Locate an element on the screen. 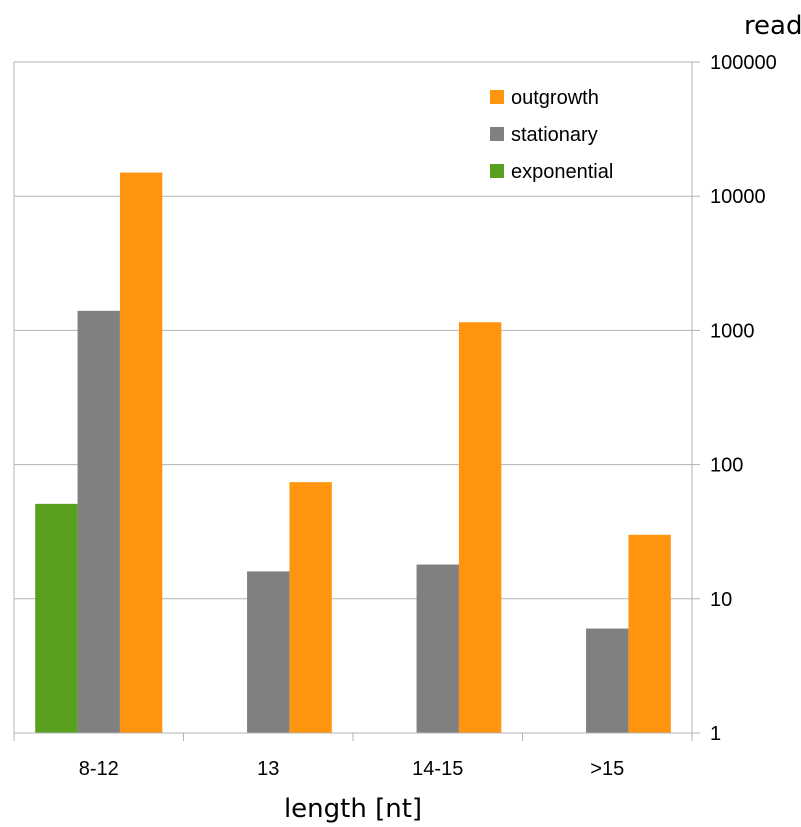  y-tick-label: 10 is located at coordinates (721, 600).